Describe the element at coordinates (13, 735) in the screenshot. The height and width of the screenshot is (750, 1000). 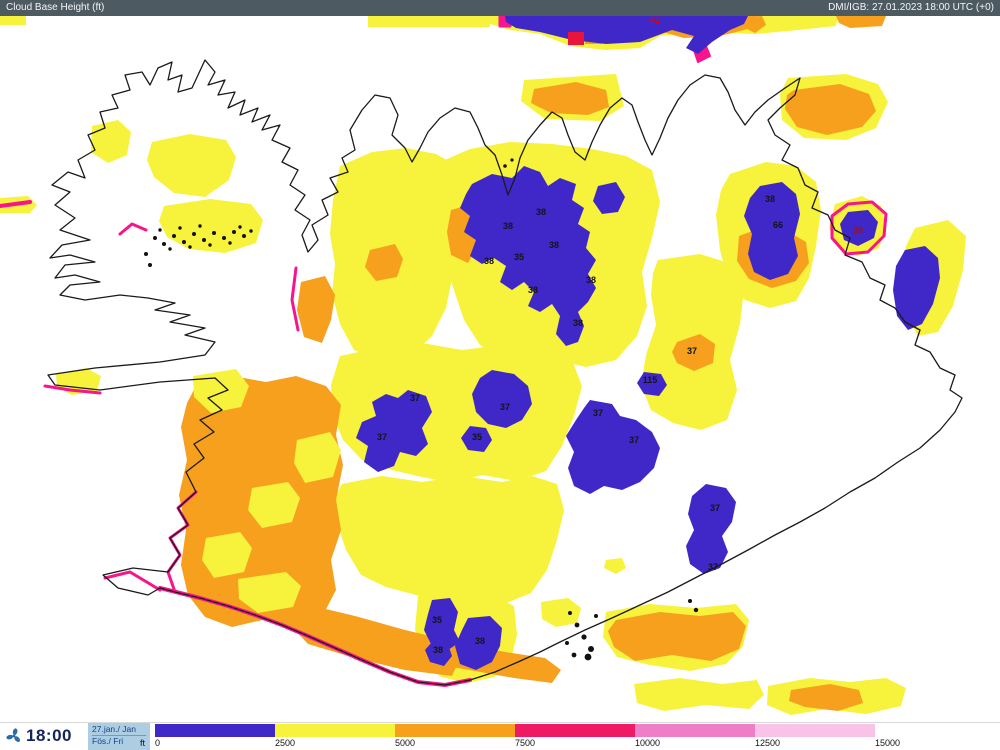
I see `wind-pinwheel-icon` at that location.